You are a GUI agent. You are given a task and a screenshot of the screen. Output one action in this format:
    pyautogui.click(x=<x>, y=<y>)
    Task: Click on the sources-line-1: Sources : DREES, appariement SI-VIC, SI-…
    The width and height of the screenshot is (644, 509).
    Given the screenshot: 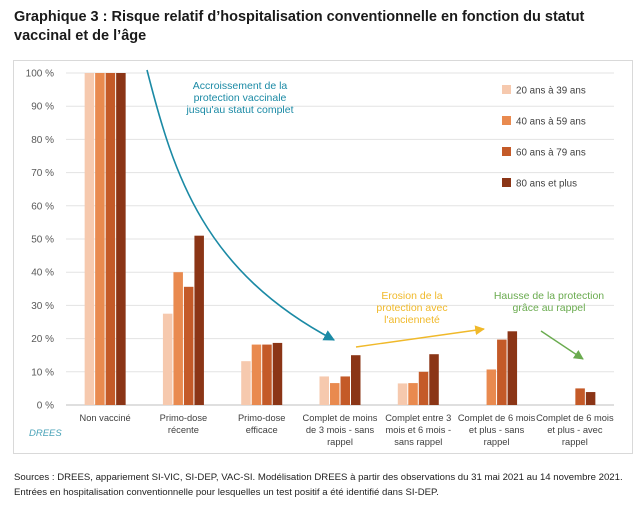 What is the action you would take?
    pyautogui.click(x=318, y=477)
    